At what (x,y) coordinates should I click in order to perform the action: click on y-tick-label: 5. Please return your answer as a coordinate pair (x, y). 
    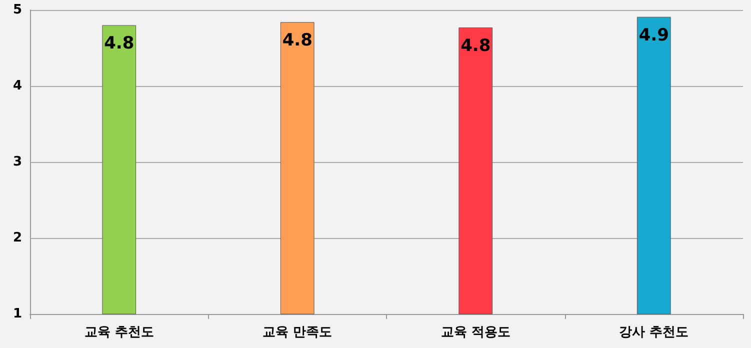
    Looking at the image, I should click on (17, 10).